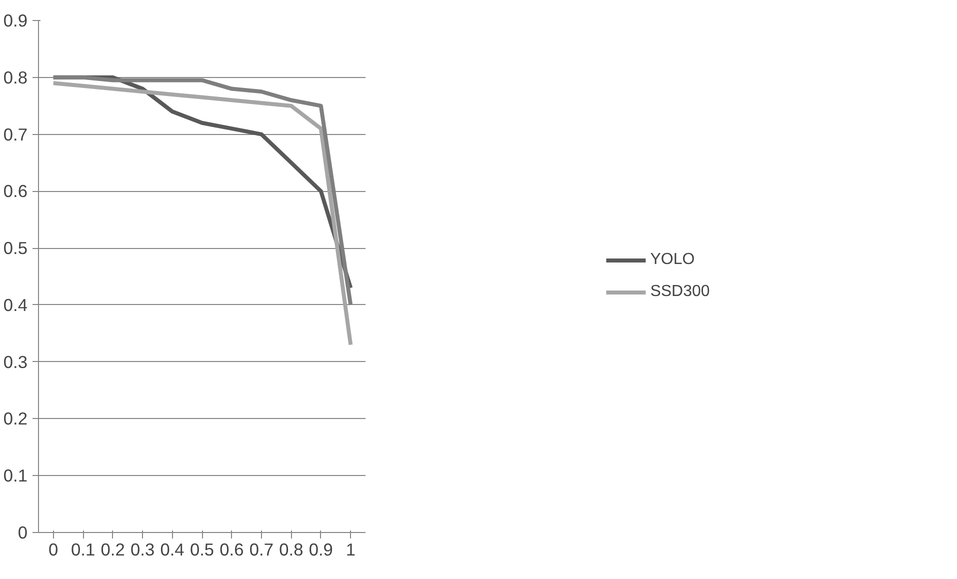 This screenshot has width=957, height=579. What do you see at coordinates (291, 550) in the screenshot?
I see `x-tick-label: 0.8` at bounding box center [291, 550].